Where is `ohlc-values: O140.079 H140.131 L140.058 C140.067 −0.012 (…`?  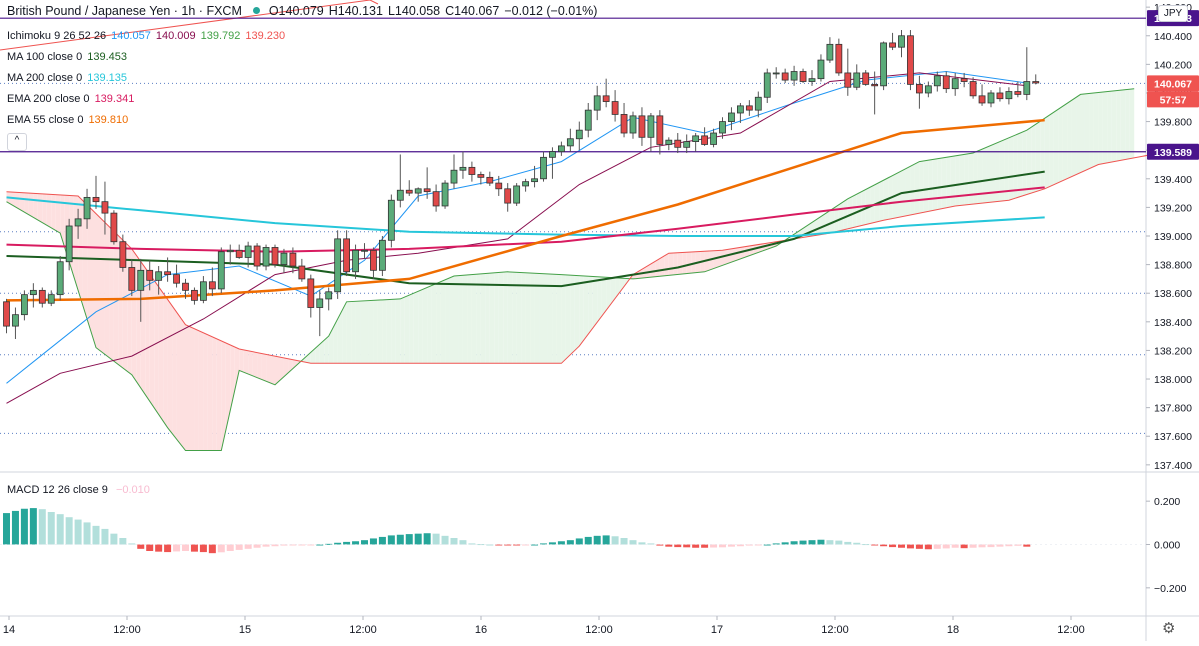 ohlc-values: O140.079 H140.131 L140.058 C140.067 −0.012 (… is located at coordinates (436, 11).